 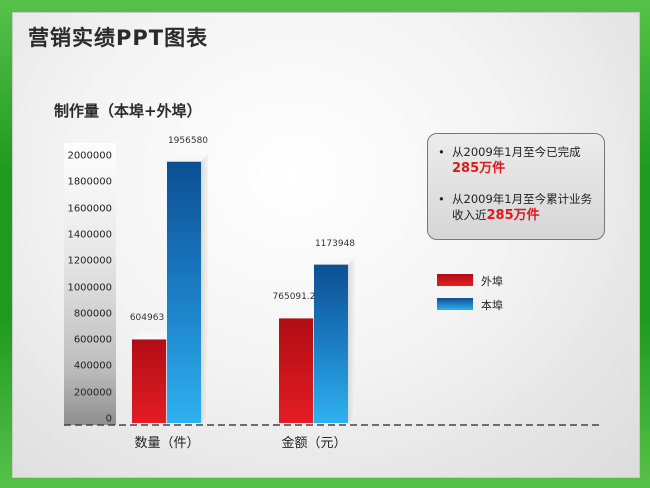 I want to click on callout-bullet-1-highlight: 285万件, so click(x=479, y=168).